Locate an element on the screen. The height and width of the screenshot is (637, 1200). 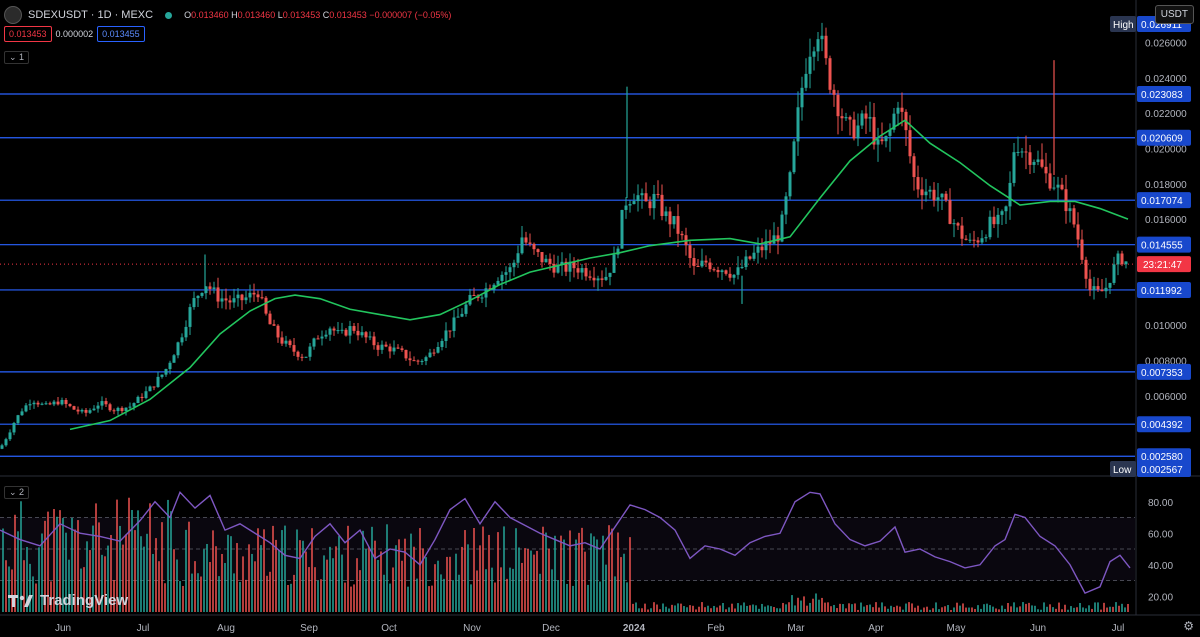
settings-gear-icon: ⚙ is located at coordinates (1188, 626).